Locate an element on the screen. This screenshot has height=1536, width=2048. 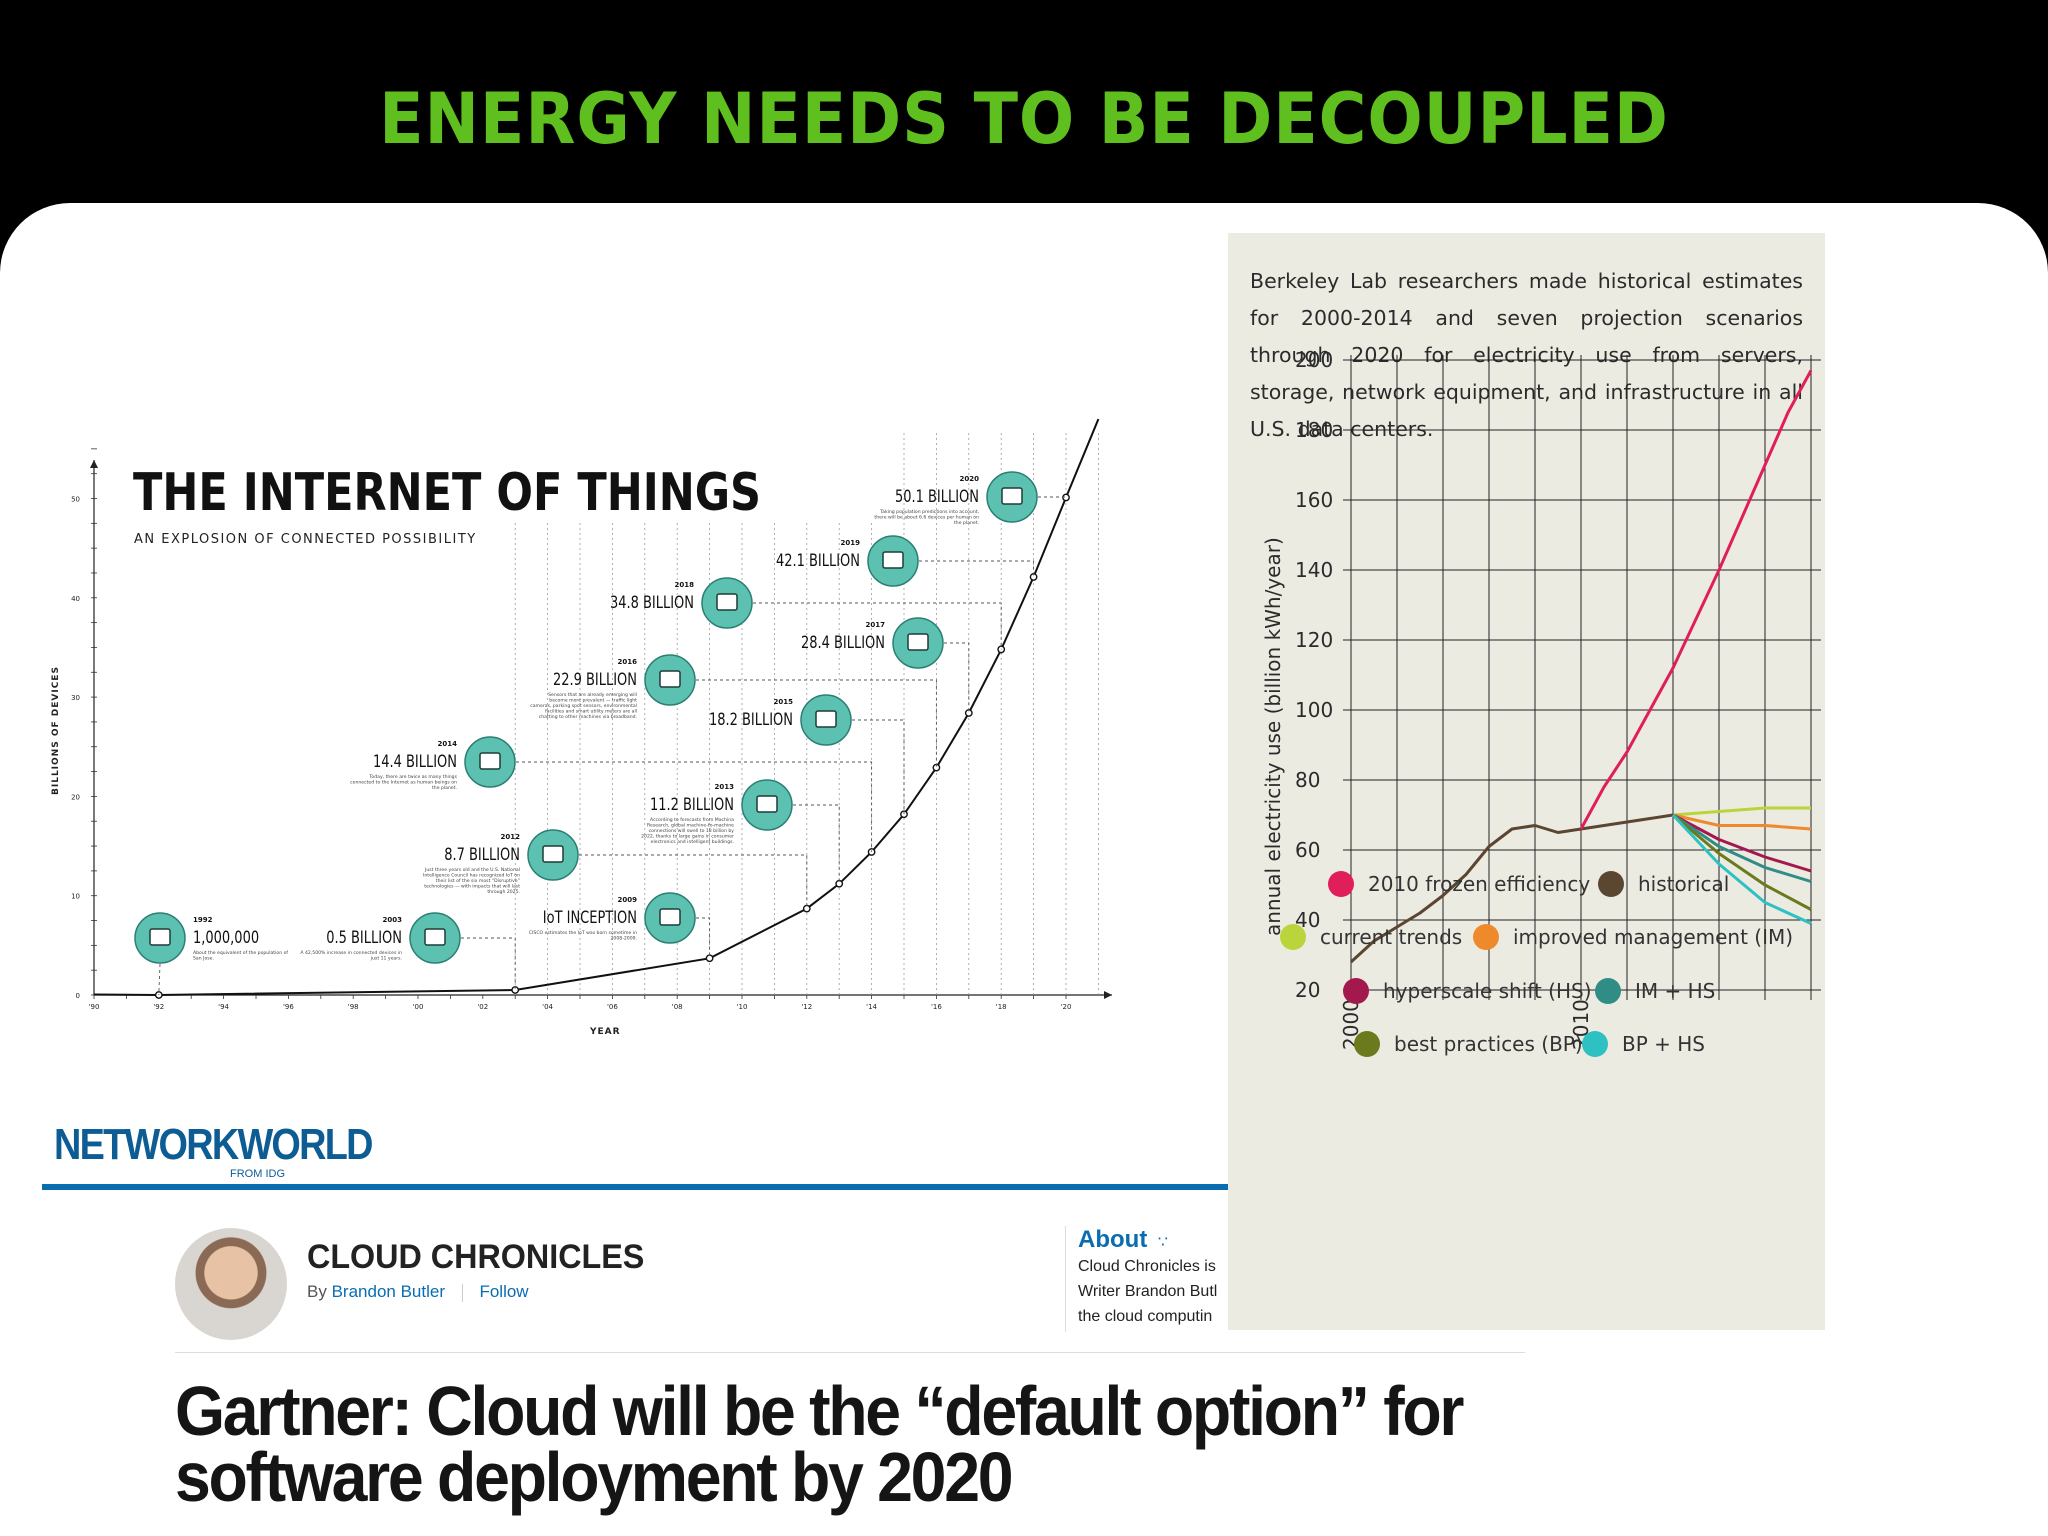
legend-item: current trends is located at coordinates (1371, 936).